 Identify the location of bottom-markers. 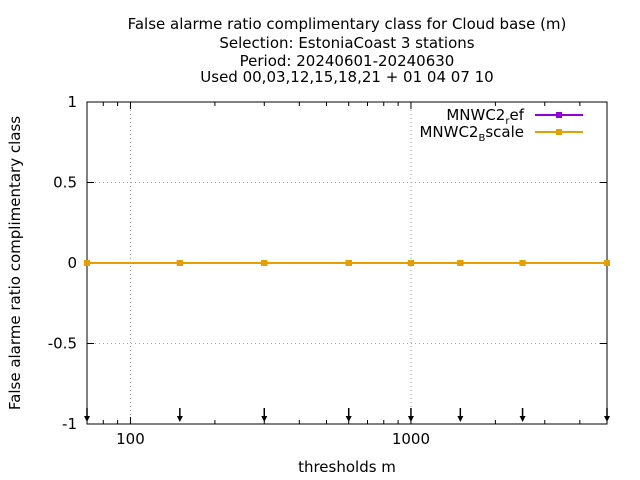
(347, 415).